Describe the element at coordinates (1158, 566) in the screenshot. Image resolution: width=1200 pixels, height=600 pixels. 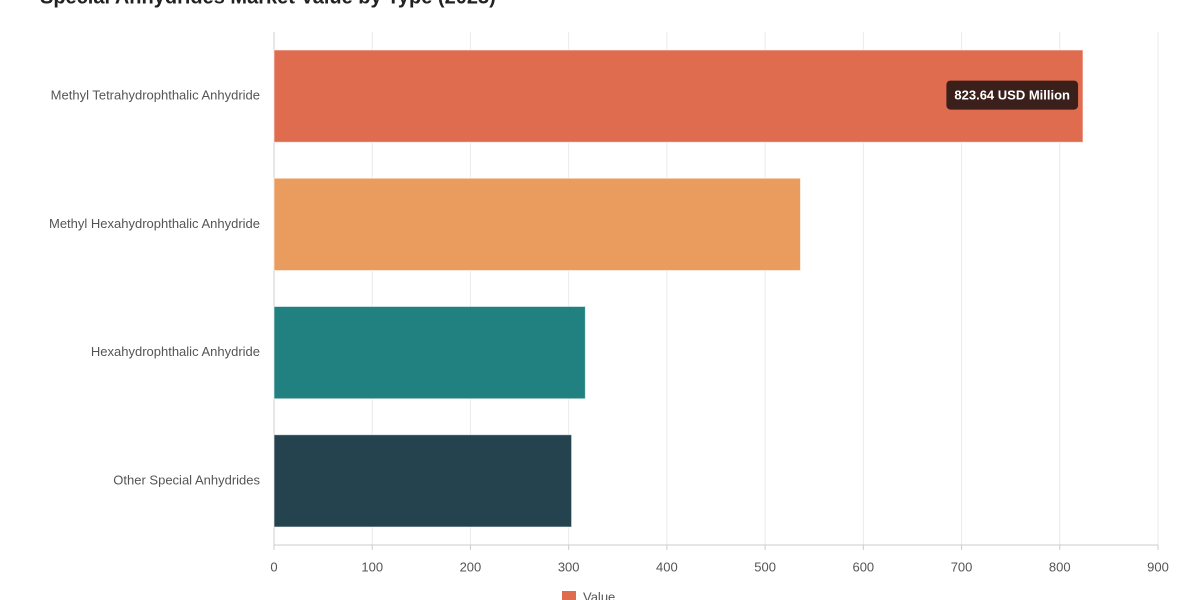
I see `x-tick-label: 900` at that location.